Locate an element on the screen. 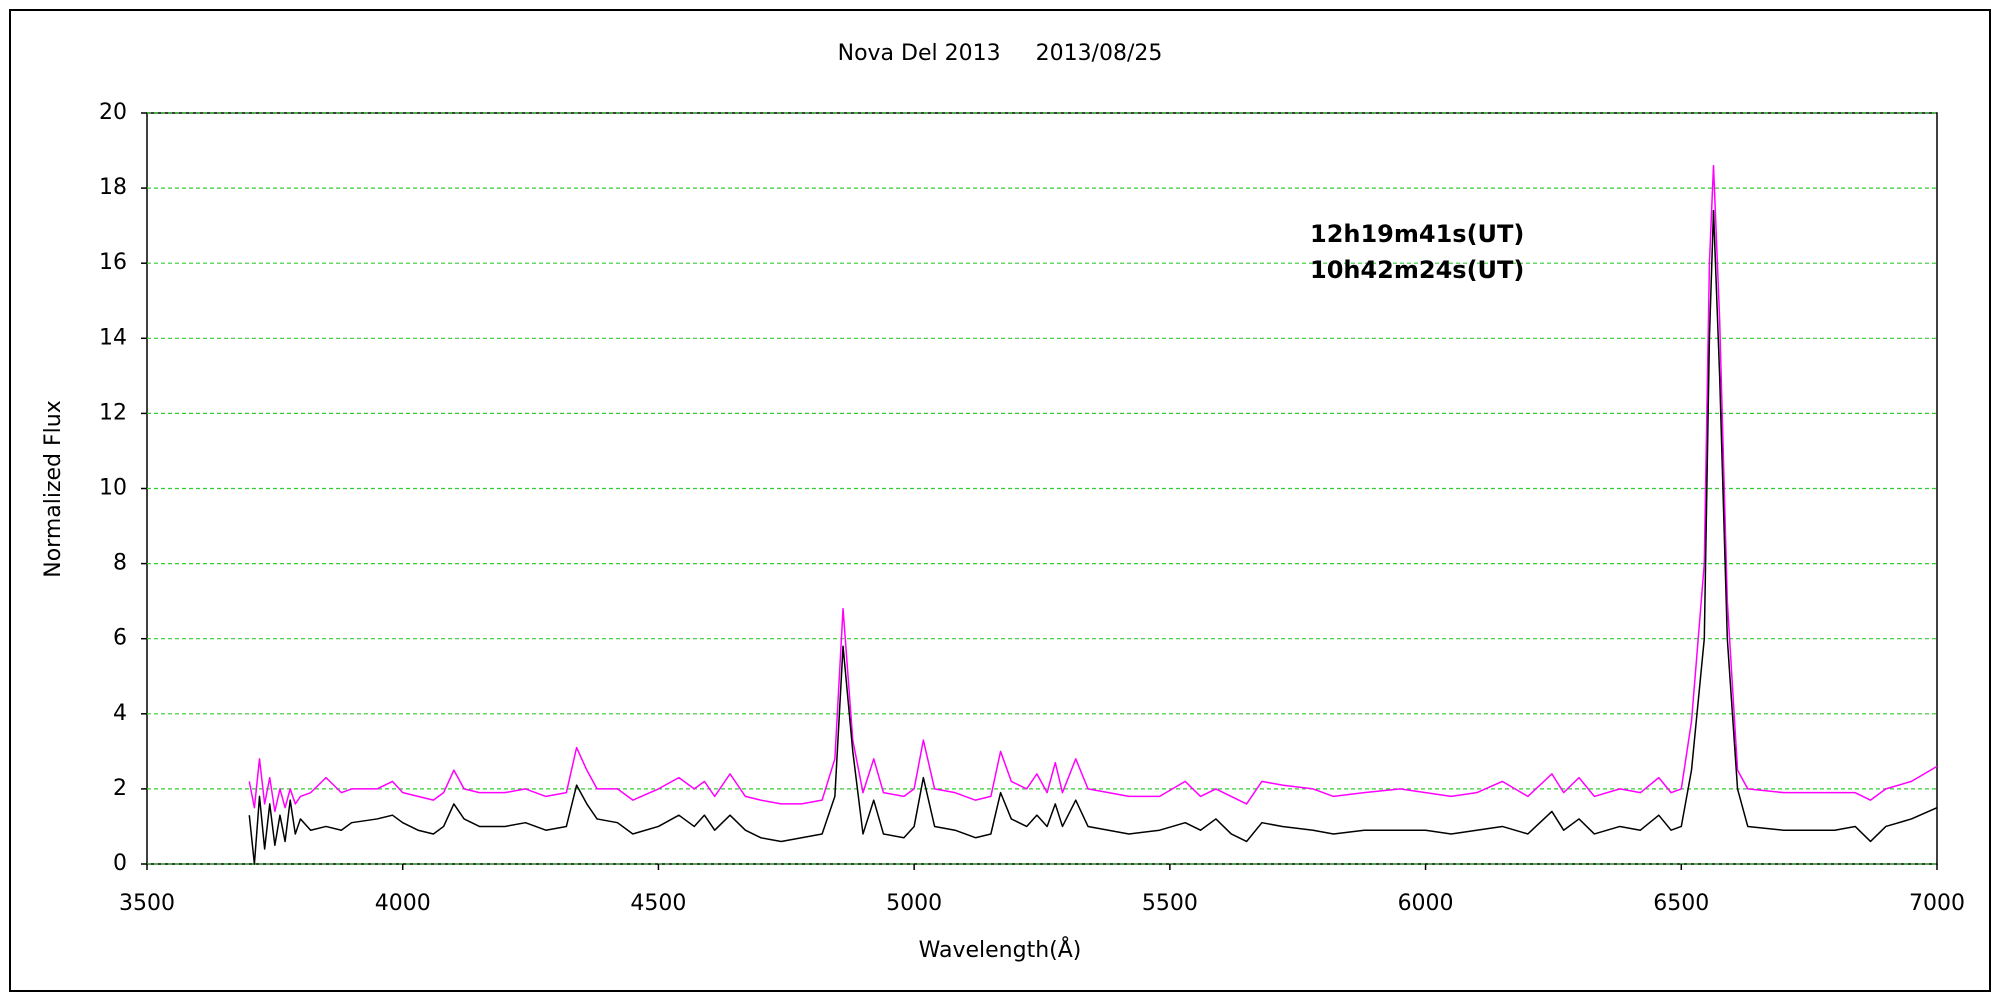 The width and height of the screenshot is (2000, 1000). y-tick-label: 12 is located at coordinates (113, 412).